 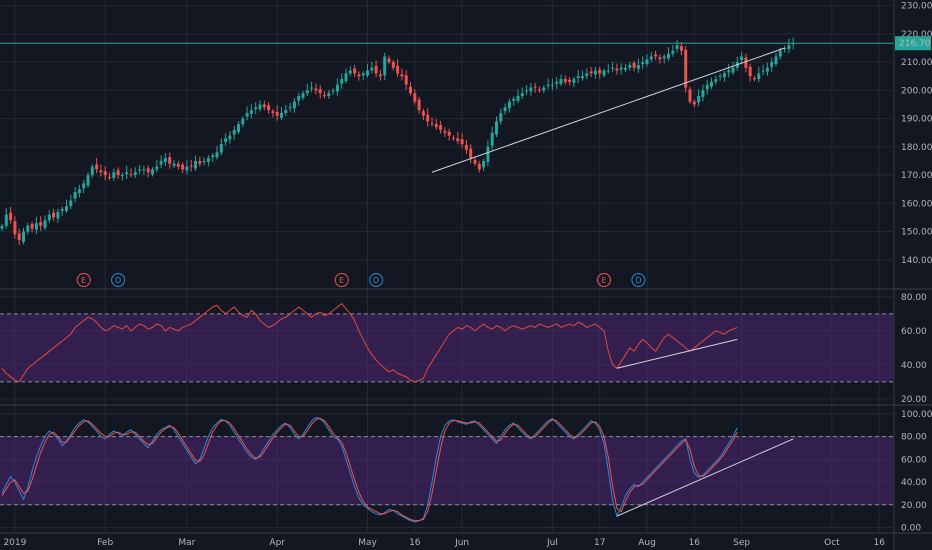 I want to click on time-axis-label: Jun, so click(x=461, y=543).